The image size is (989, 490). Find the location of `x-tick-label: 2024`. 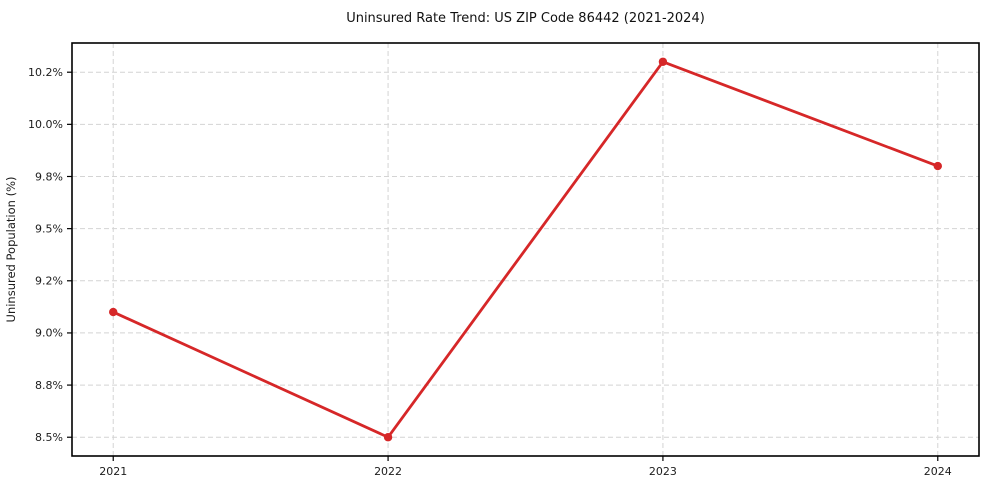

x-tick-label: 2024 is located at coordinates (938, 471).